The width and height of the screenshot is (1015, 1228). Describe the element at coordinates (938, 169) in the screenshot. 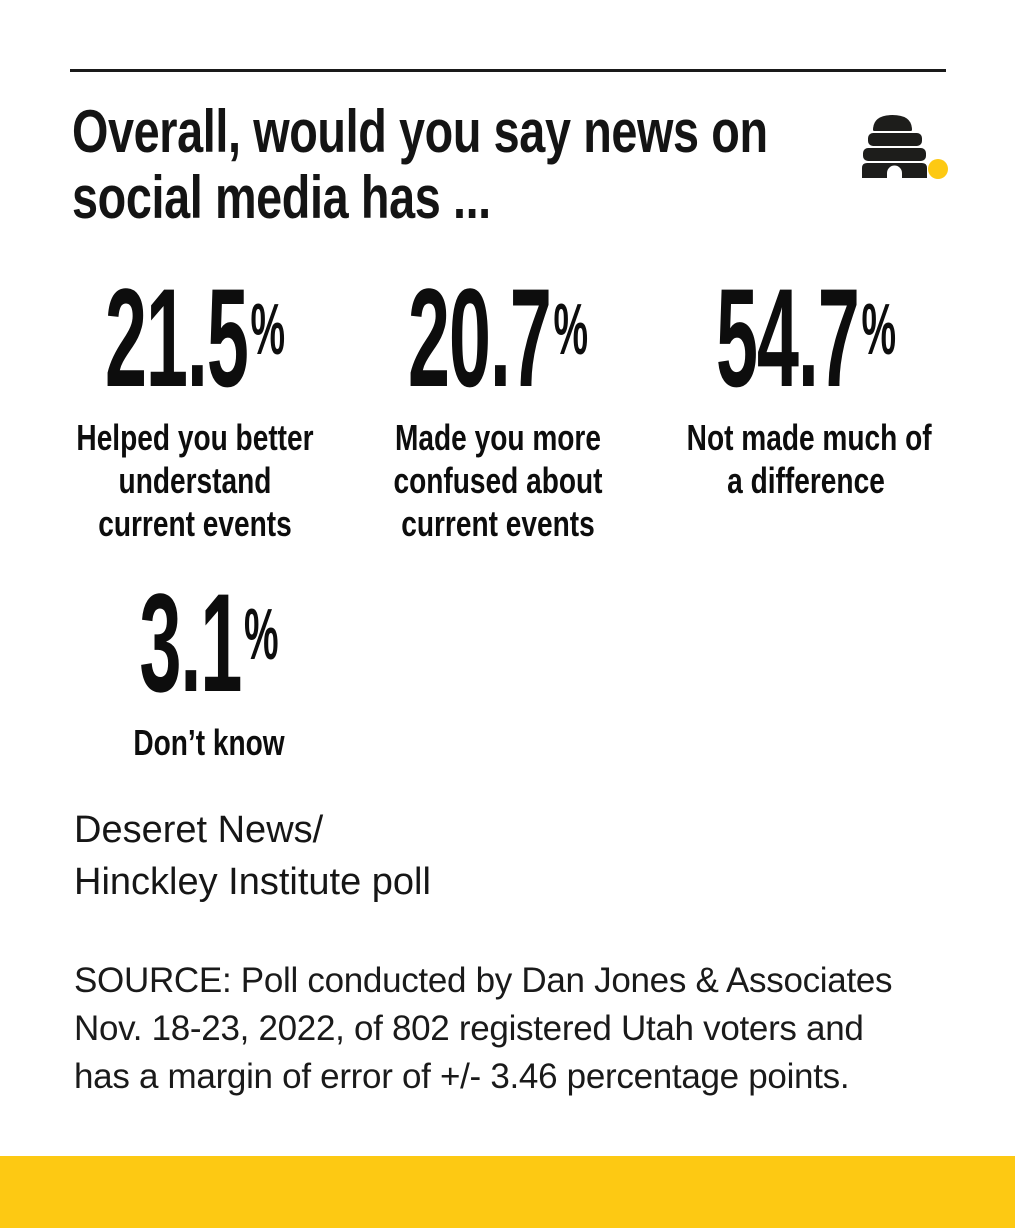

I see `beehive-yellow-dot` at that location.